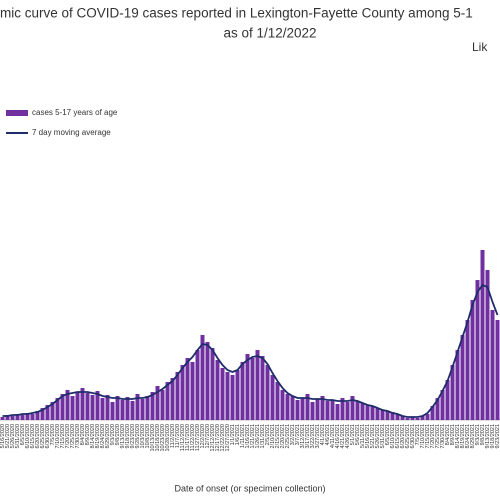 The width and height of the screenshot is (500, 500). Describe the element at coordinates (243, 436) in the screenshot. I see `x-tick-label: 1/11/2021` at that location.